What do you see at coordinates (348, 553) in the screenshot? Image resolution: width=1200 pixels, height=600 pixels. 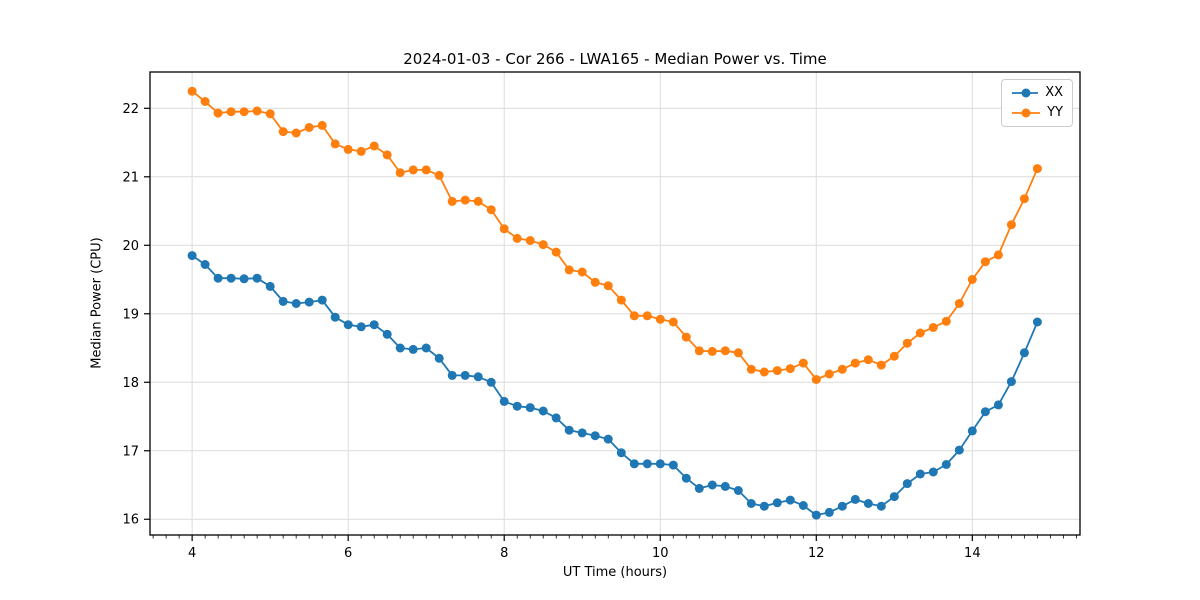 I see `x-tick-label: 6` at bounding box center [348, 553].